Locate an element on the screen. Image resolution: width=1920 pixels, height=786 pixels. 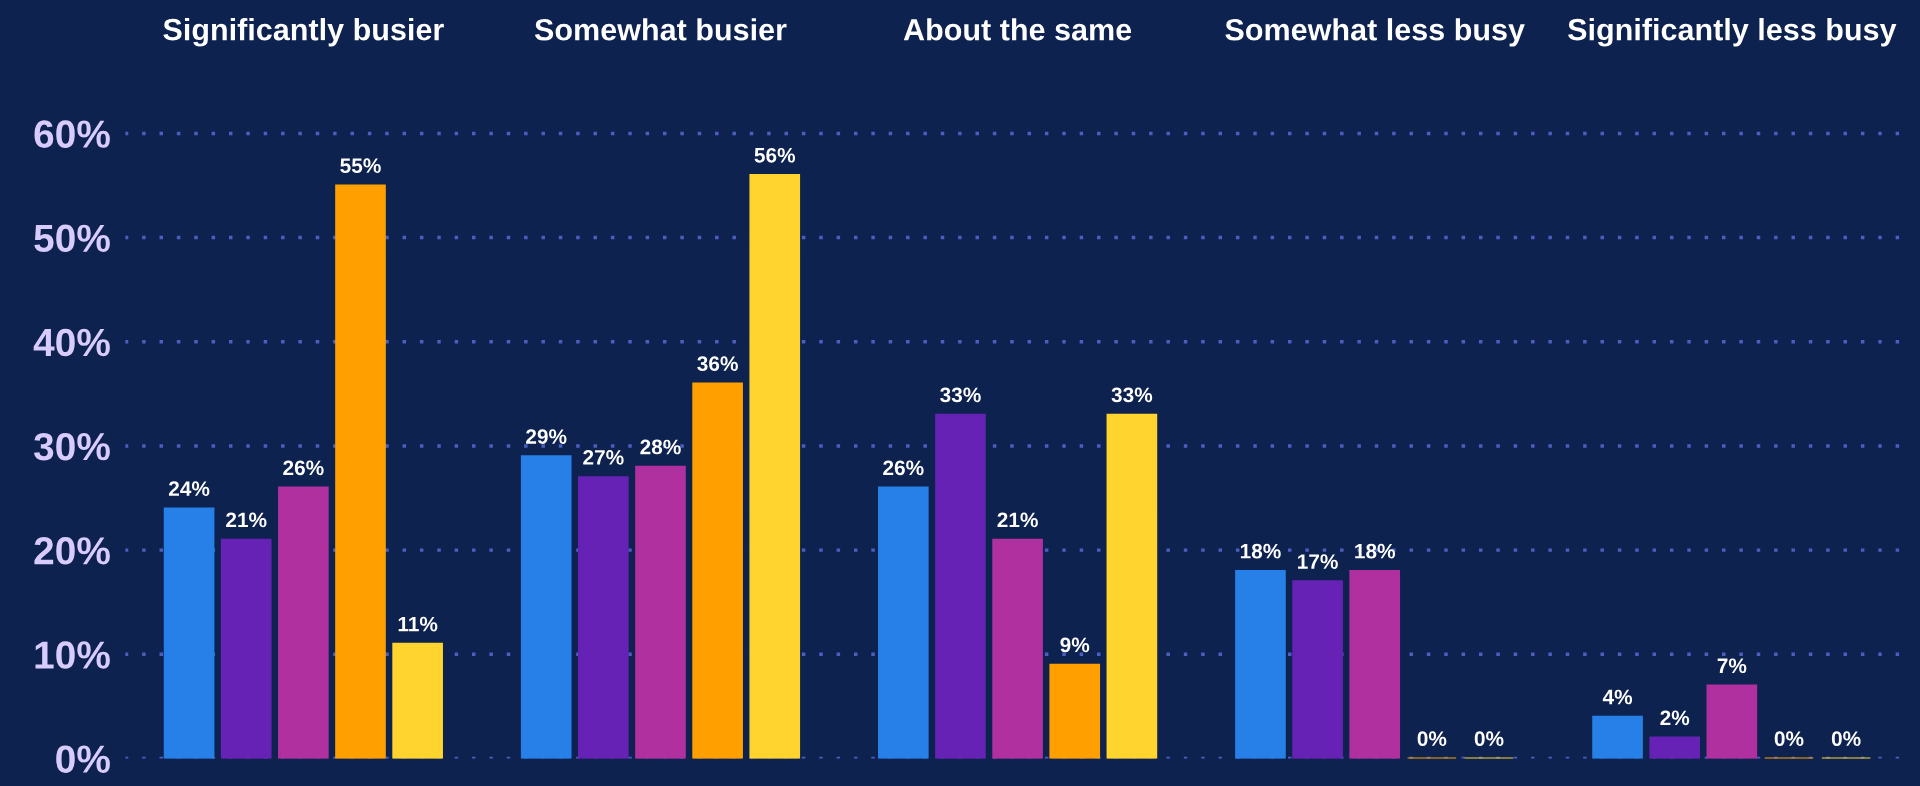
data-label: 7% is located at coordinates (1732, 666).